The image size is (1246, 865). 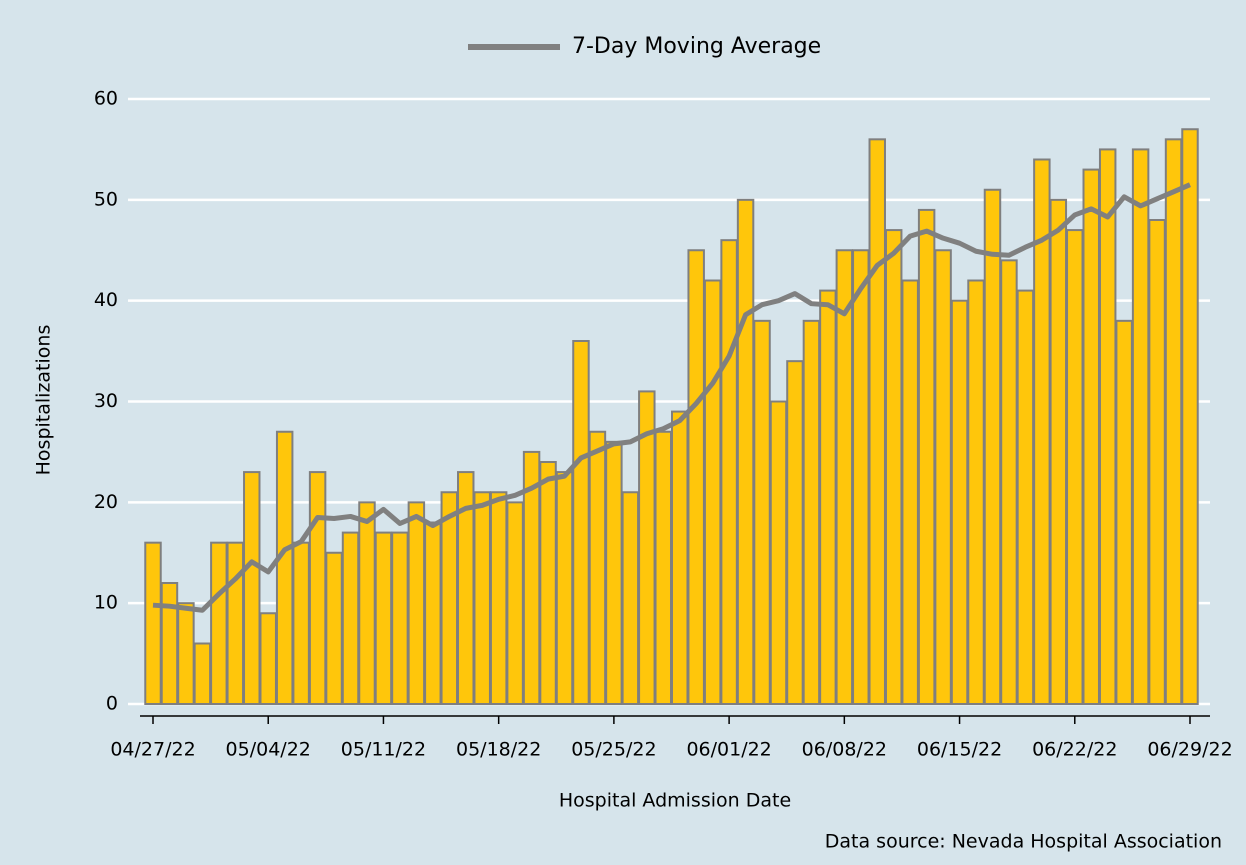 I want to click on y-tick-label: 10, so click(x=106, y=603).